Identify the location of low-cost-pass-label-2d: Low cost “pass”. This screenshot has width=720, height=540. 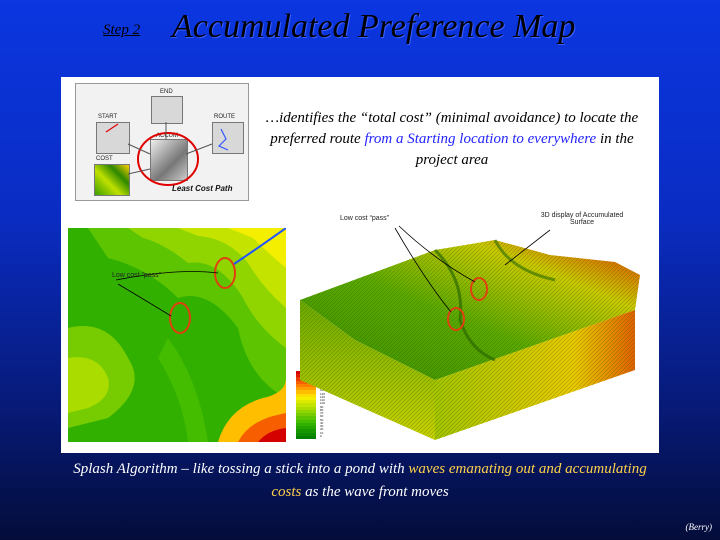
(137, 275).